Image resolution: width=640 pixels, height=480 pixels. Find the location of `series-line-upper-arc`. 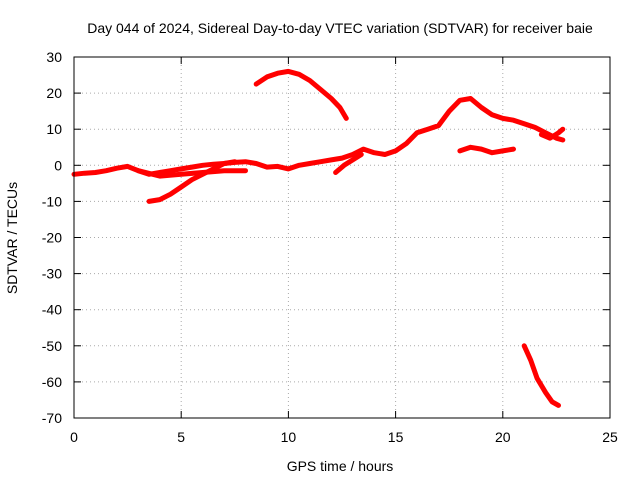

series-line-upper-arc is located at coordinates (301, 94).